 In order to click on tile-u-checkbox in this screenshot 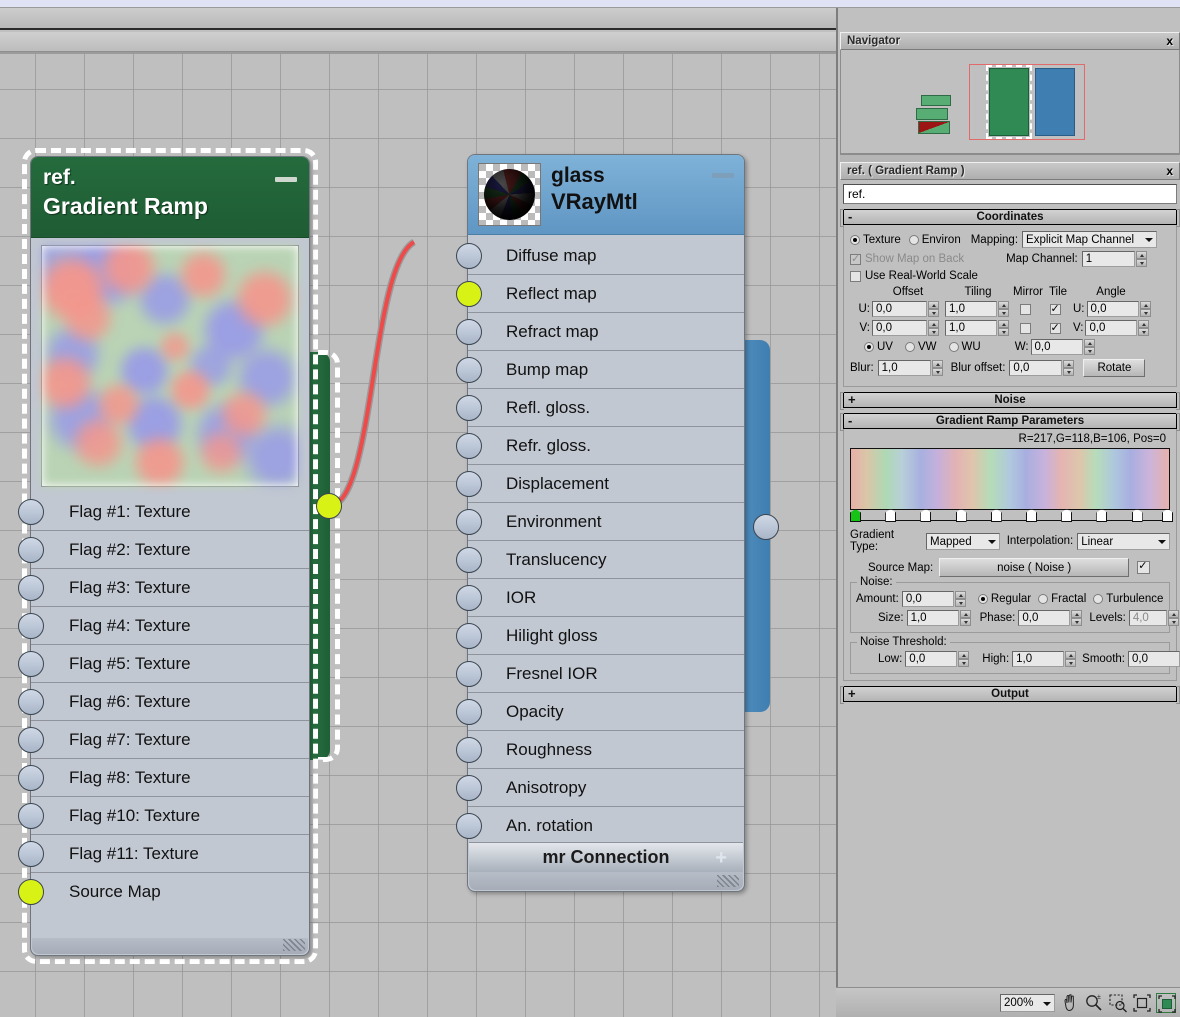, I will do `click(1055, 308)`.